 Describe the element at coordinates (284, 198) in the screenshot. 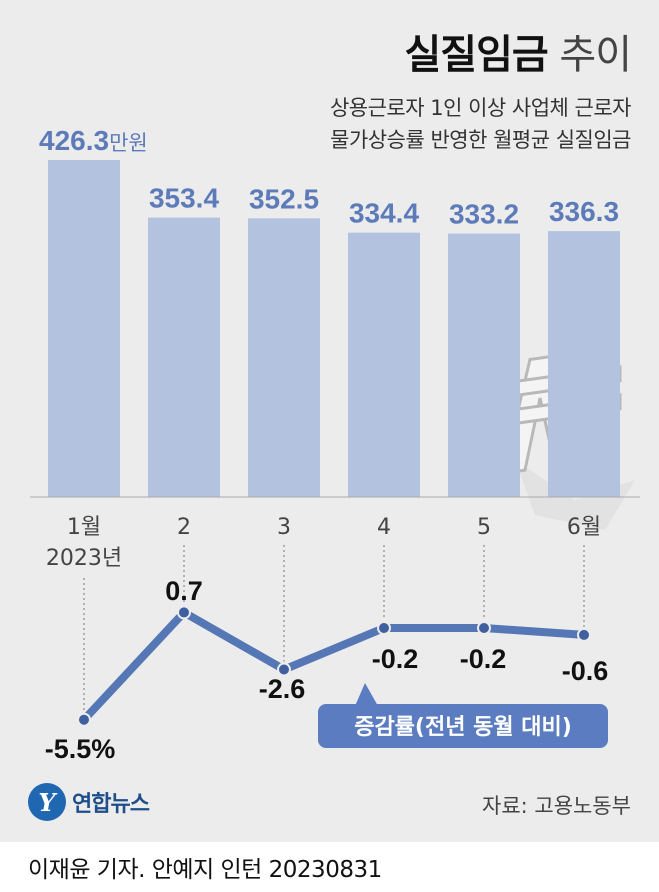

I see `bar-value-label: 352.5` at that location.